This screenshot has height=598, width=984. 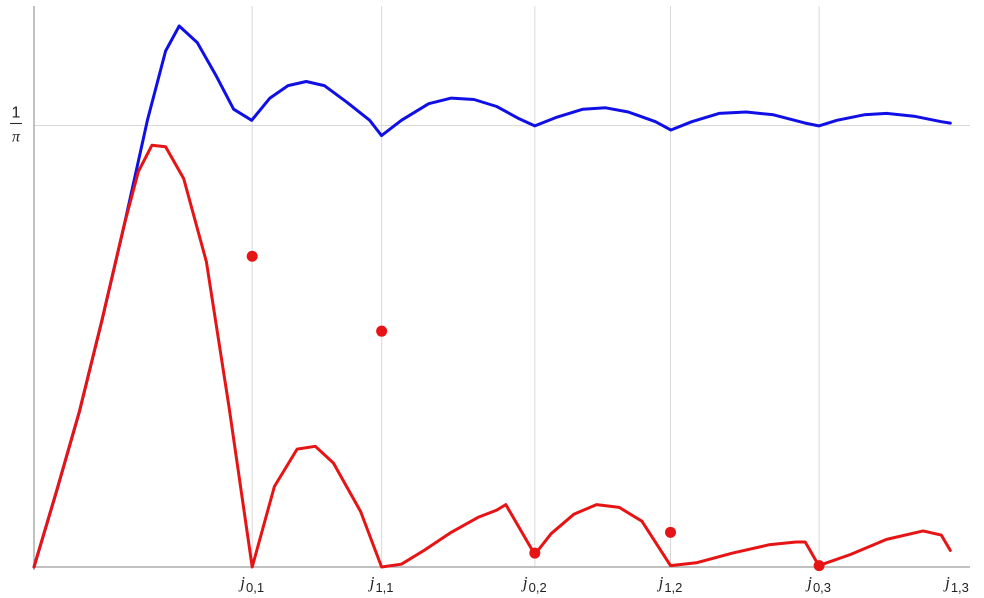 I want to click on y-tick-labels: 1π, so click(x=16, y=124).